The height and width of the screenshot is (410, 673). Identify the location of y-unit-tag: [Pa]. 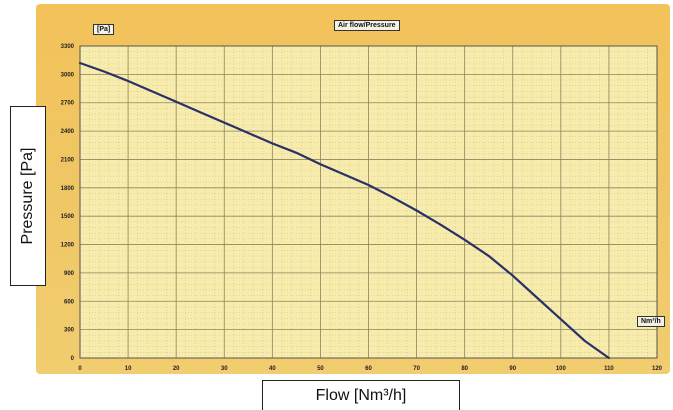
(104, 29).